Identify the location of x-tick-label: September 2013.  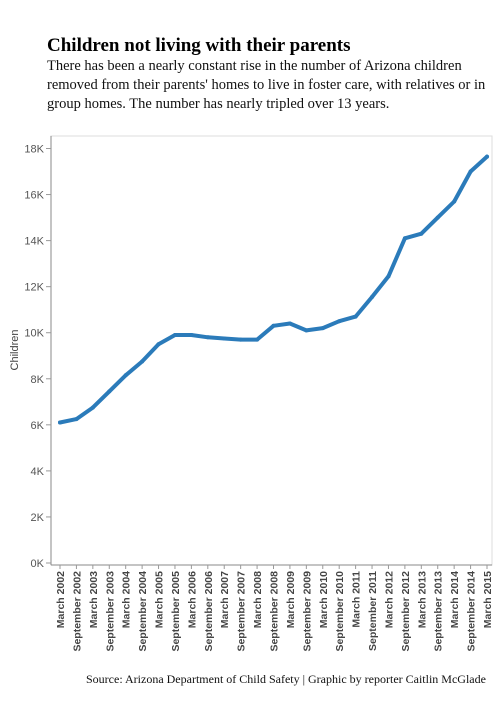
(439, 611).